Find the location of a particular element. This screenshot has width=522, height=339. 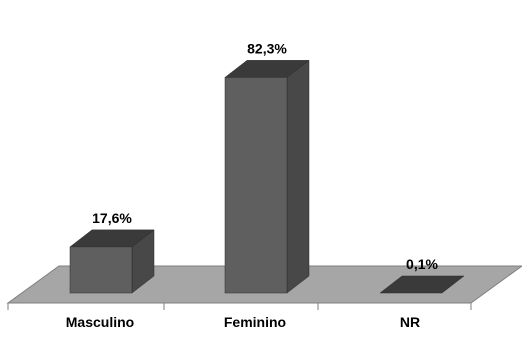

data-label: 0,1% is located at coordinates (422, 264).